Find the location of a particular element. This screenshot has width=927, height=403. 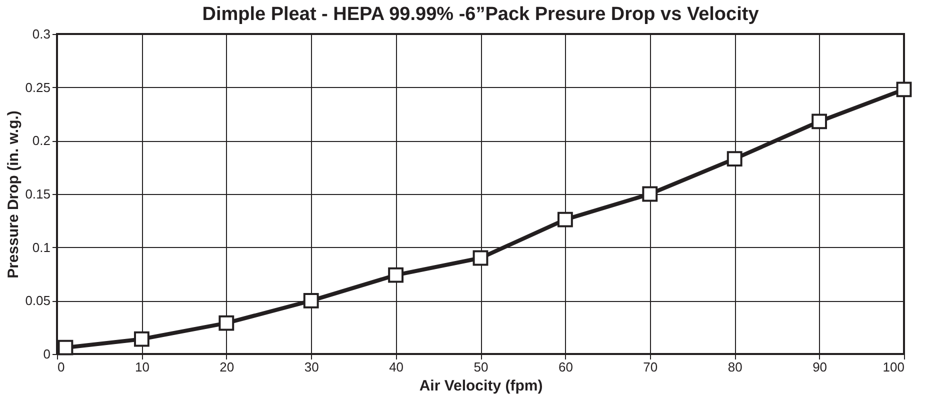

y-tick-label: 0.2 is located at coordinates (41, 140).